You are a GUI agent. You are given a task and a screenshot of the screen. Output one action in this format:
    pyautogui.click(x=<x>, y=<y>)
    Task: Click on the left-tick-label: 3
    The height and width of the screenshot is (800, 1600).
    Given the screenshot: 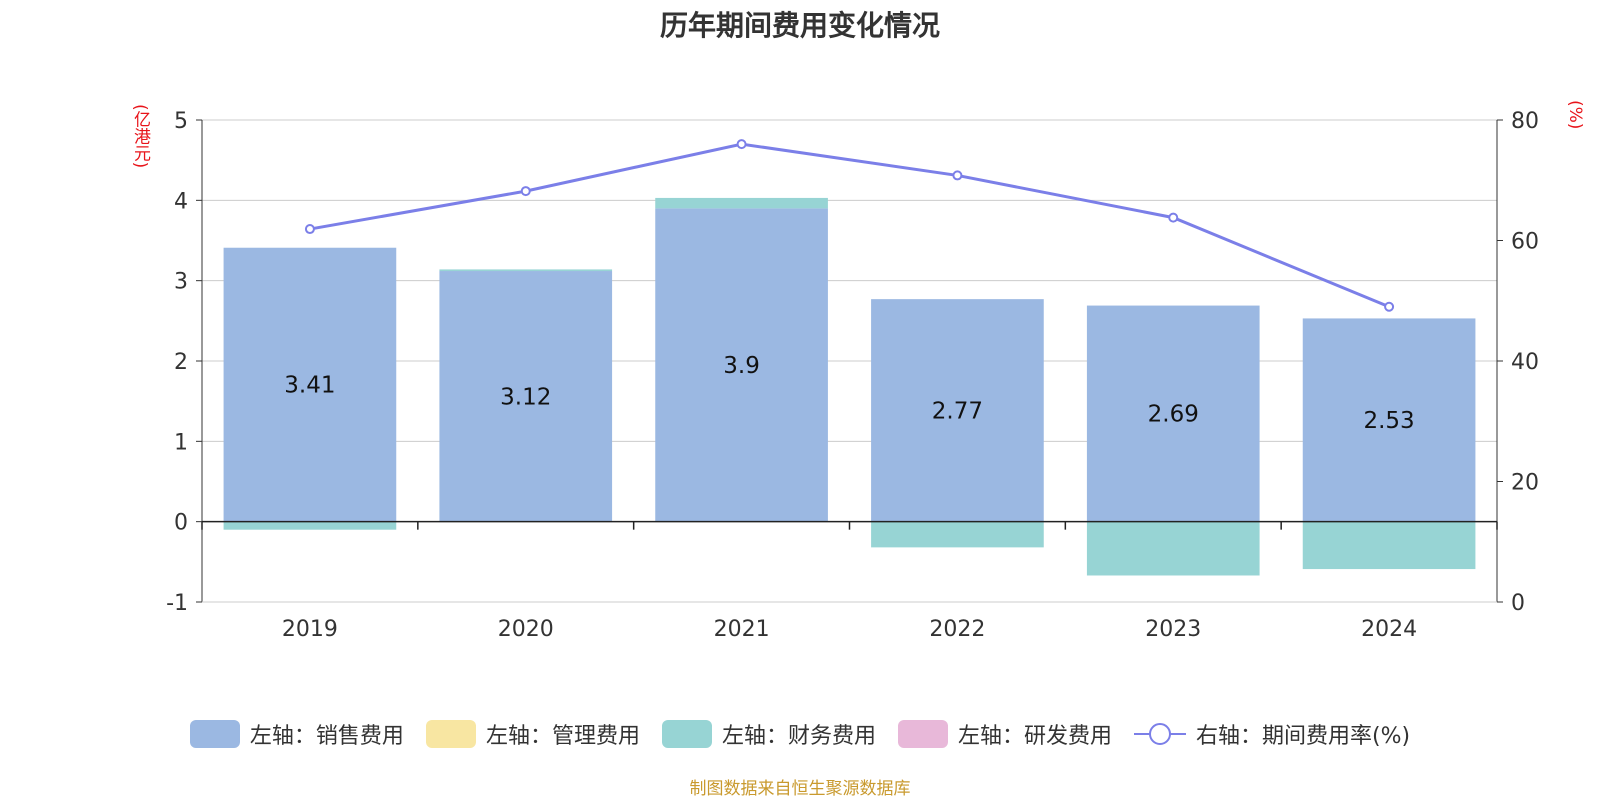 What is the action you would take?
    pyautogui.click(x=181, y=282)
    